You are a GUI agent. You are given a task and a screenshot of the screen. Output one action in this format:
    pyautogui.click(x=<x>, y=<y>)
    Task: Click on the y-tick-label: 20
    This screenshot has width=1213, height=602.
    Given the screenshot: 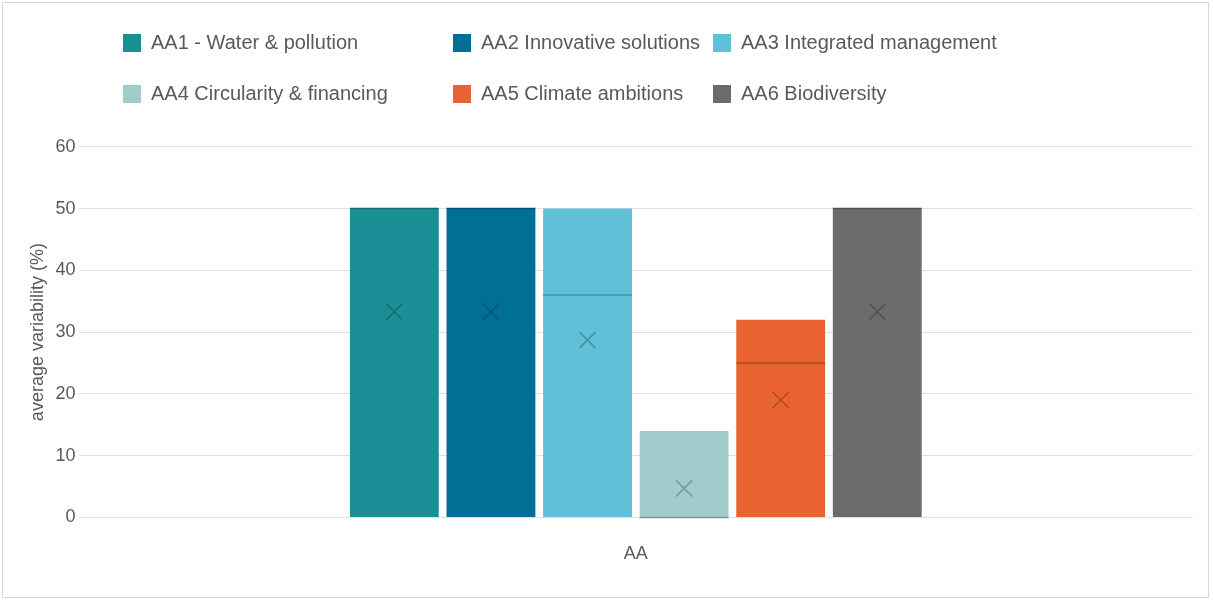 What is the action you would take?
    pyautogui.click(x=65, y=392)
    